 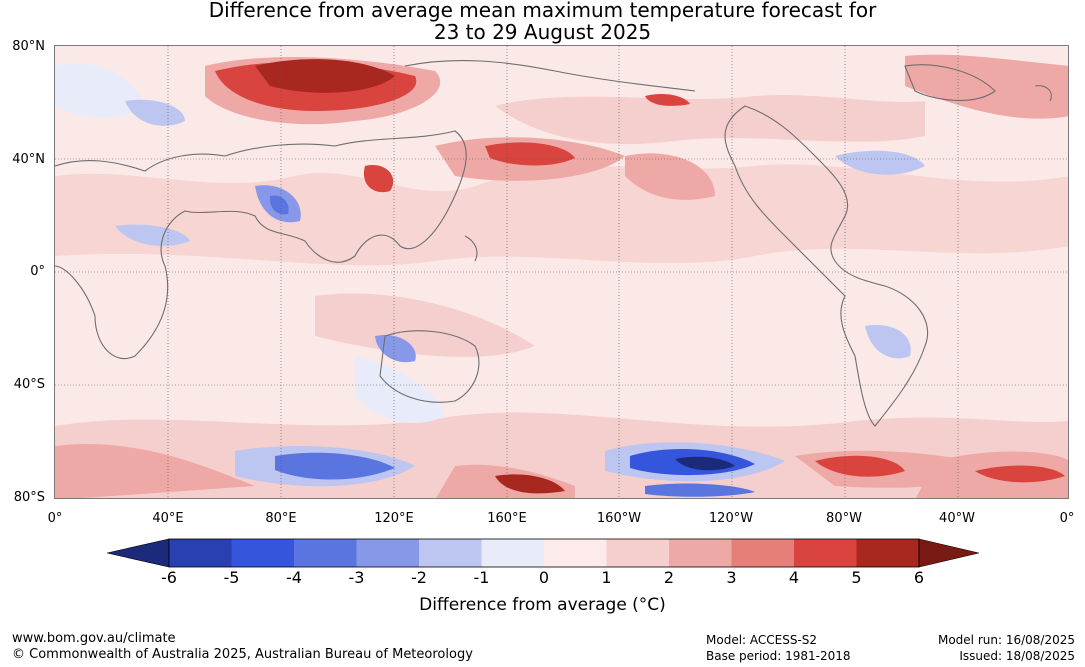 I want to click on lon-label-120w: 120°W, so click(x=731, y=518).